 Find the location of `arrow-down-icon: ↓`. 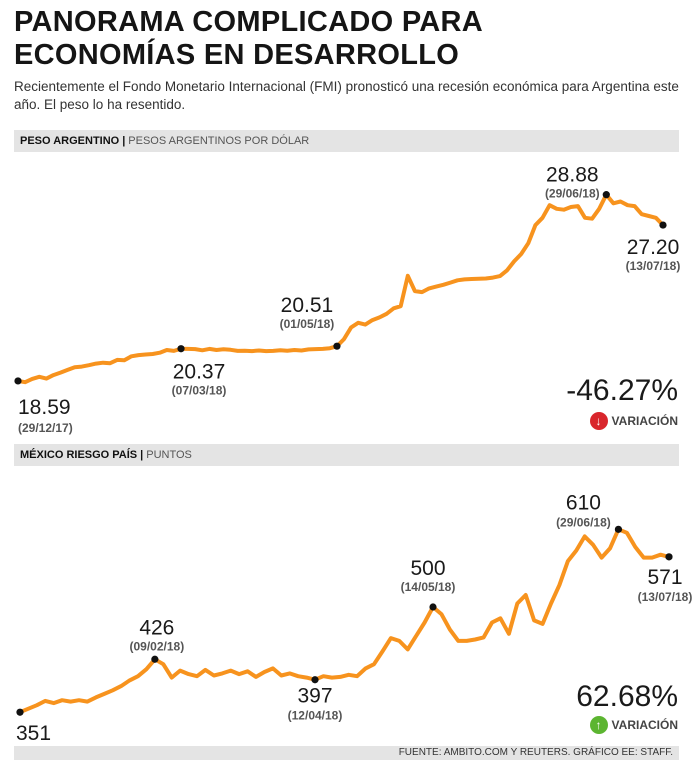

arrow-down-icon: ↓ is located at coordinates (598, 421).